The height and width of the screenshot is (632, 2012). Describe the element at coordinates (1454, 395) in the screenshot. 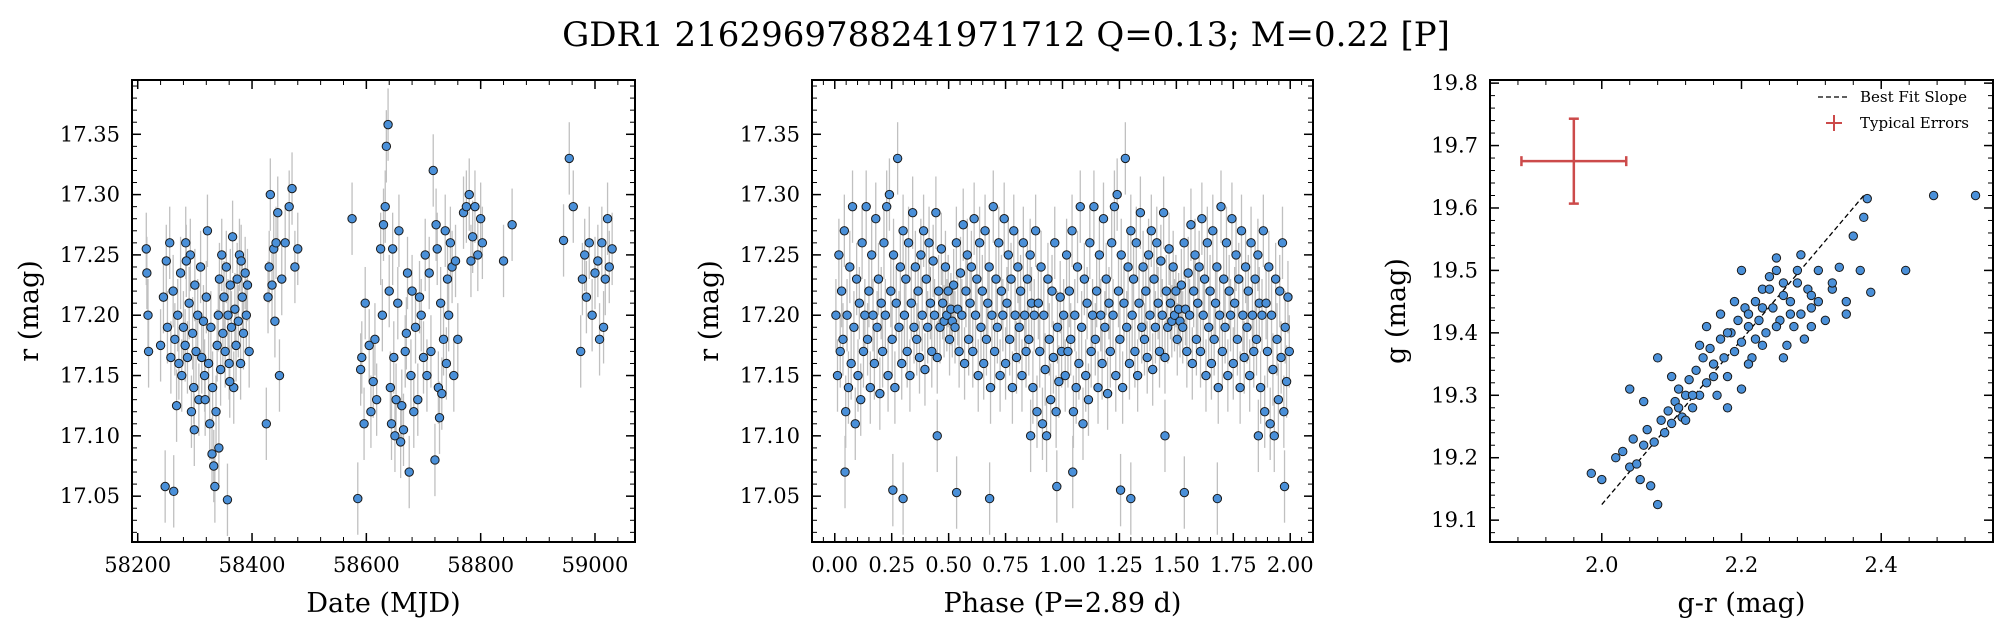

I see `y-tick-label: 19.3` at that location.